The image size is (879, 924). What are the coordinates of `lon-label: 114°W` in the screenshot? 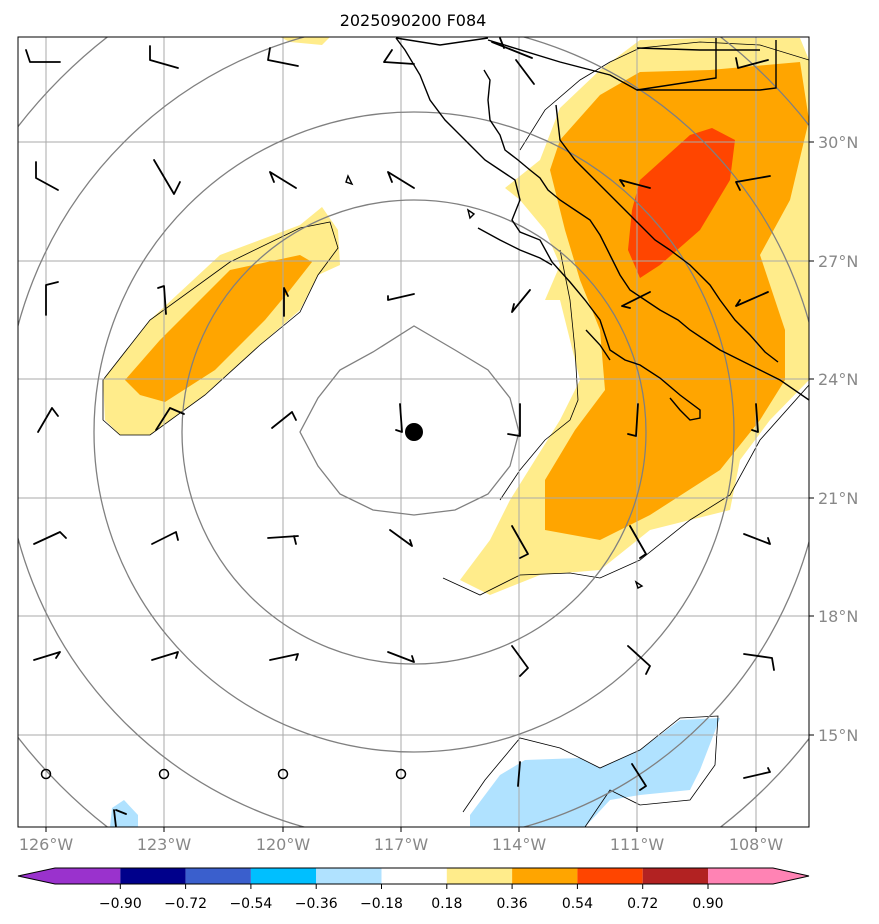 It's located at (519, 844).